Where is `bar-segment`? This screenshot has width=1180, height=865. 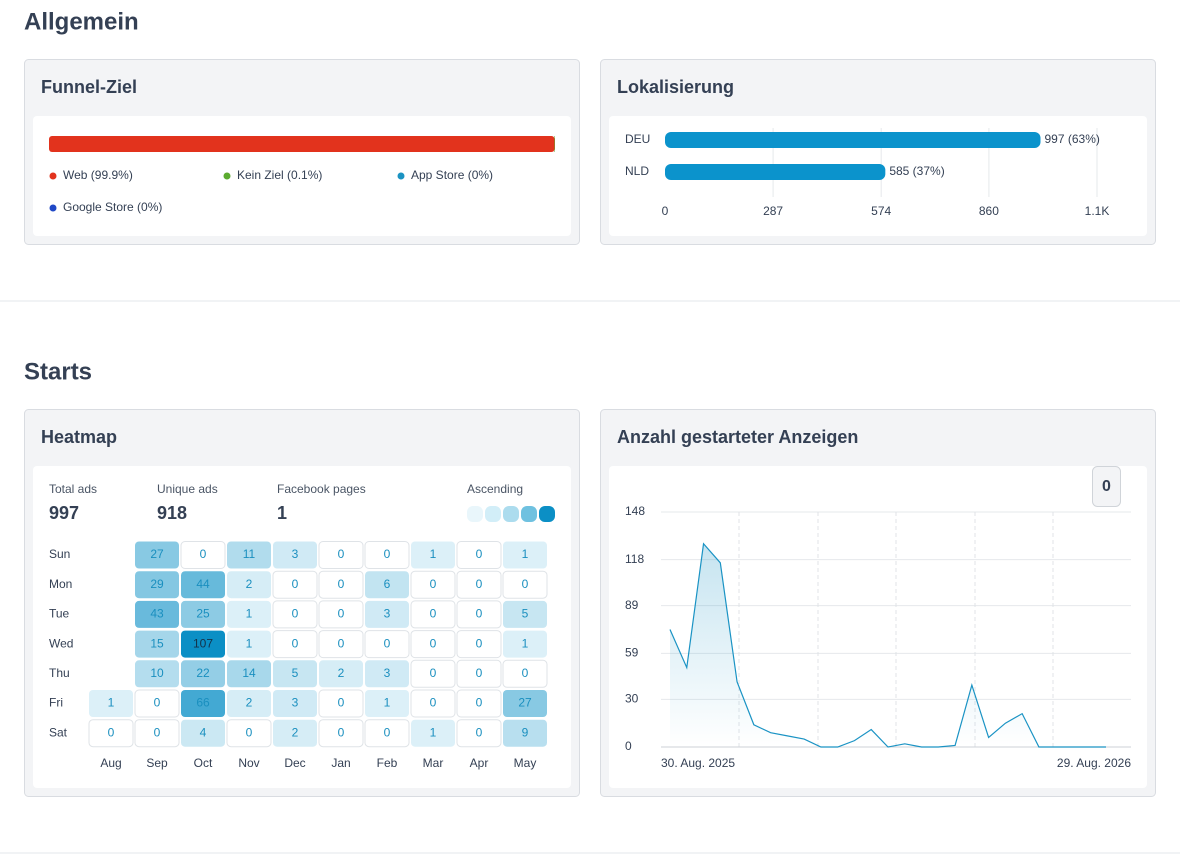
bar-segment is located at coordinates (302, 144).